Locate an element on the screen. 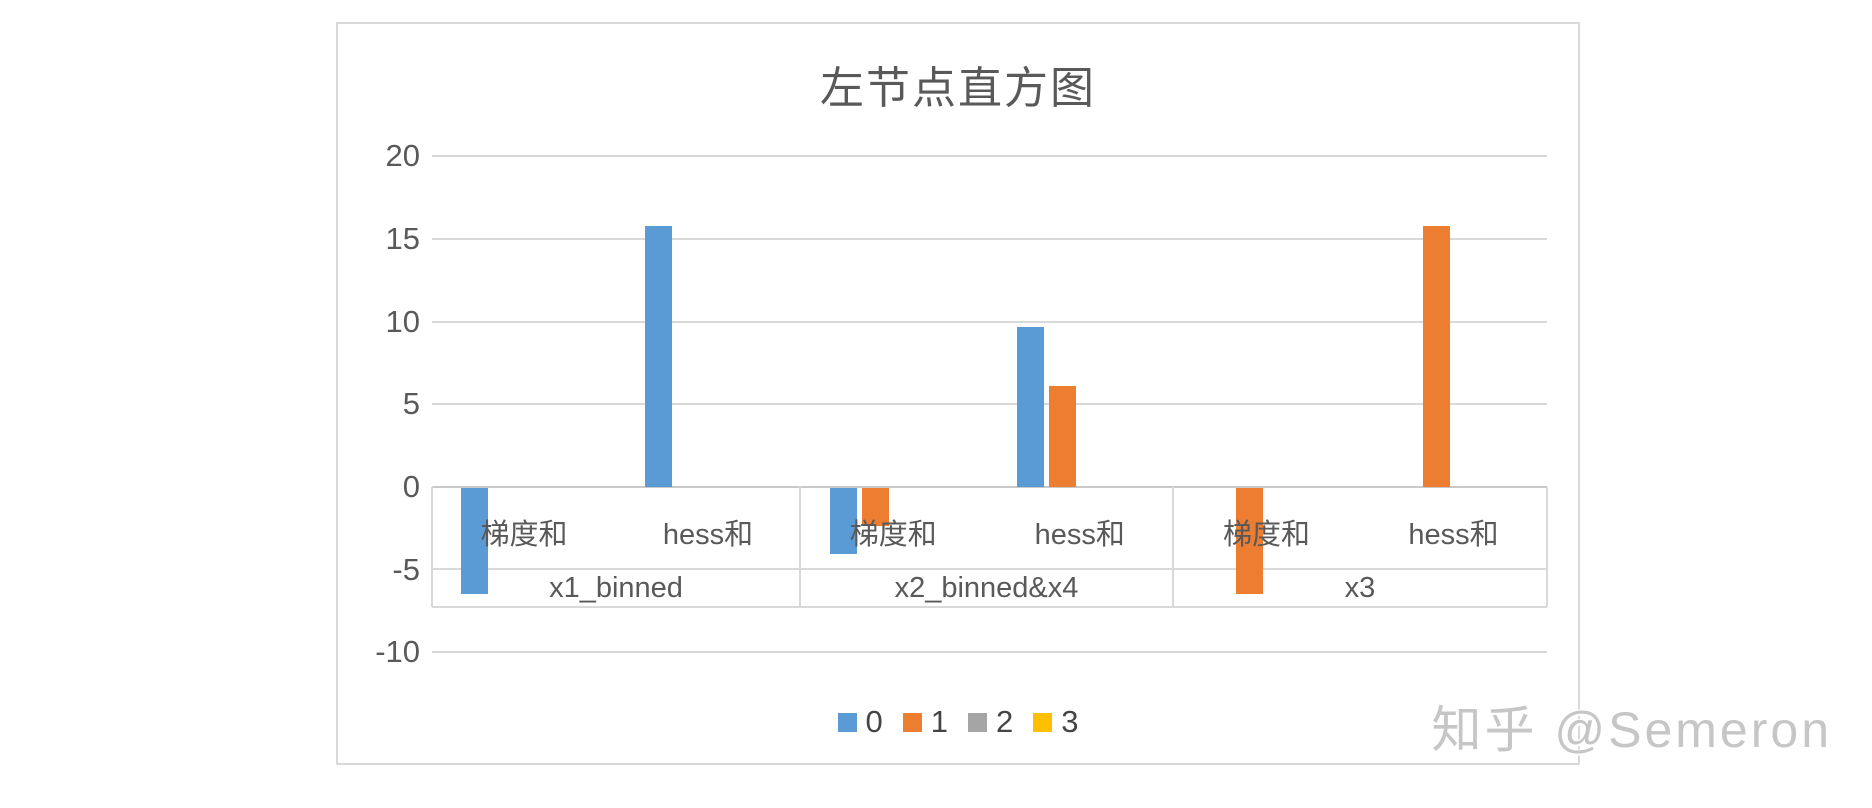 This screenshot has height=808, width=1872. legend-item: 1 is located at coordinates (925, 722).